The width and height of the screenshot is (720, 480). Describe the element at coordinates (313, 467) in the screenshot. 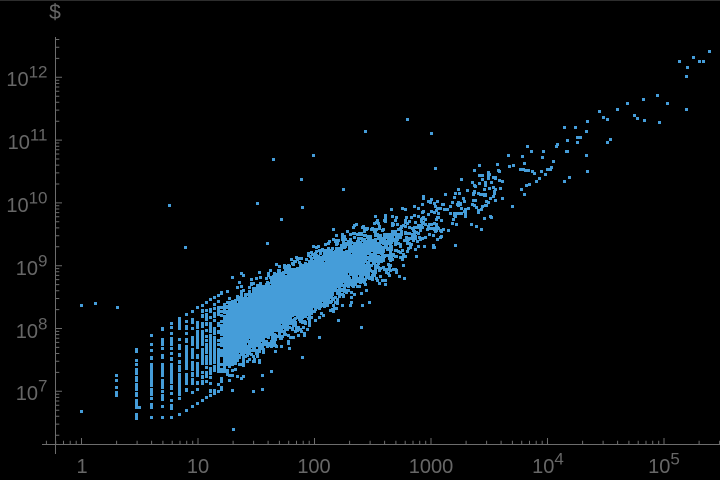

I see `svg-text: 100` at that location.